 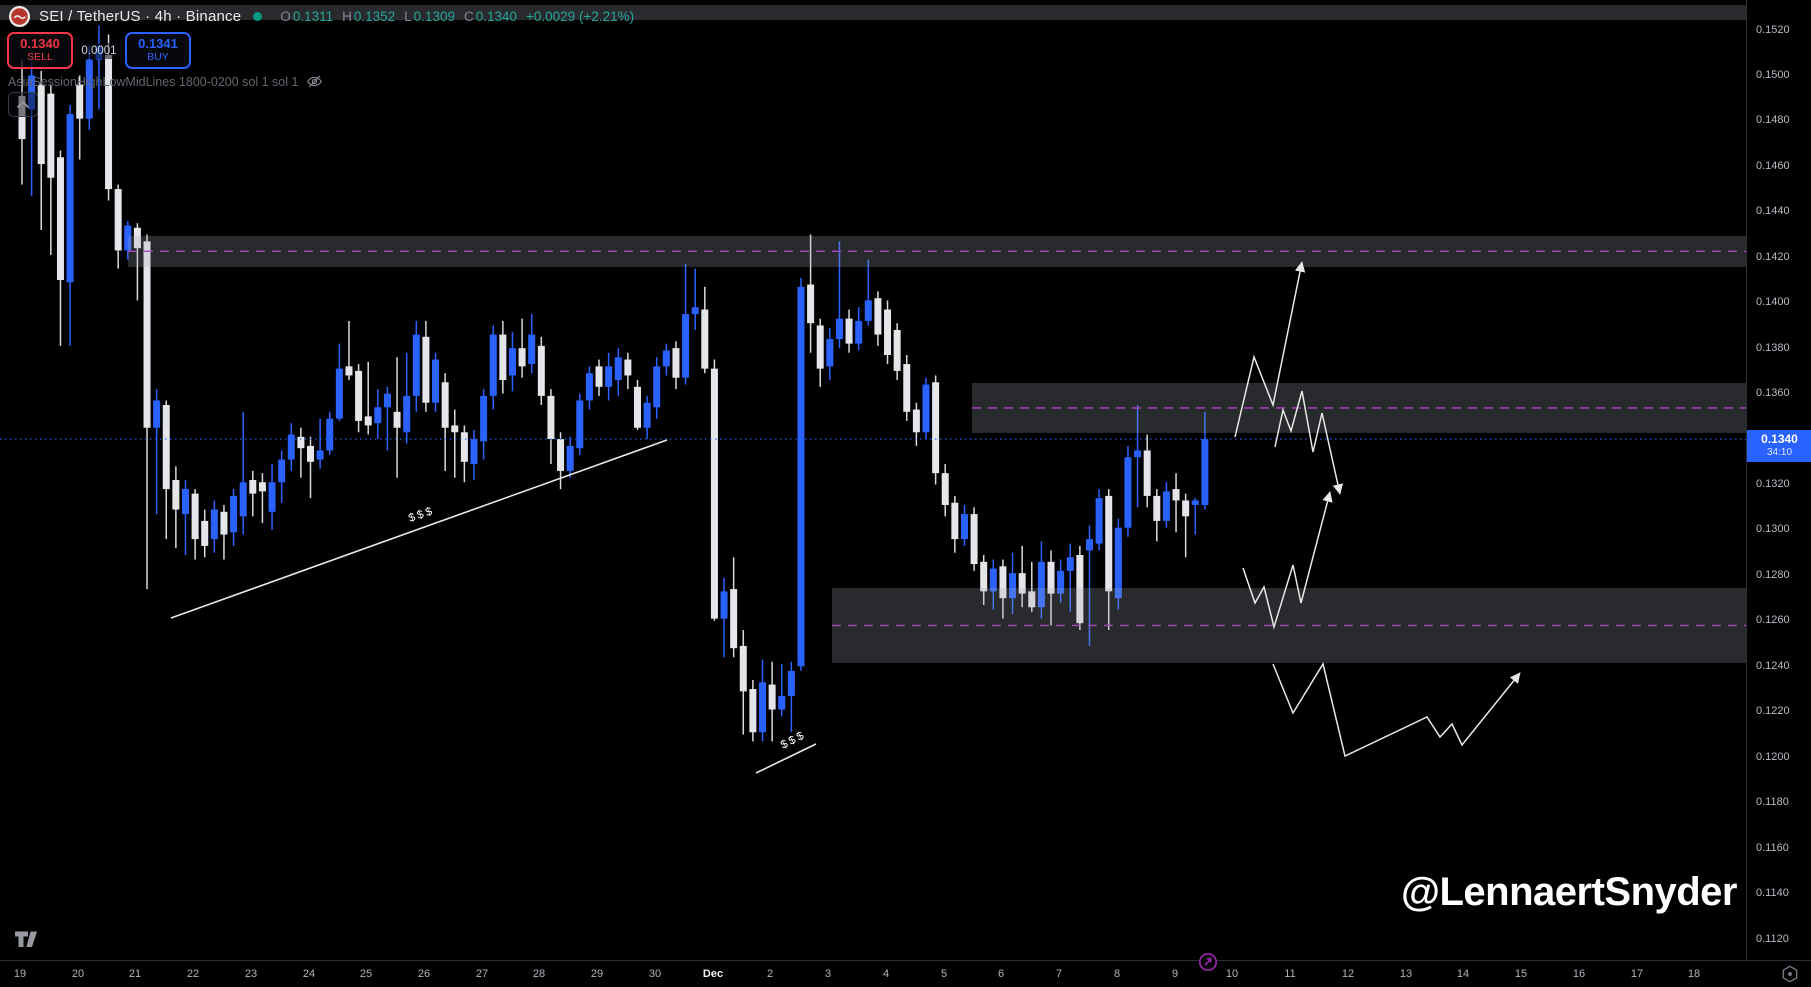 I want to click on price-tick: 0.1400, so click(x=1773, y=302).